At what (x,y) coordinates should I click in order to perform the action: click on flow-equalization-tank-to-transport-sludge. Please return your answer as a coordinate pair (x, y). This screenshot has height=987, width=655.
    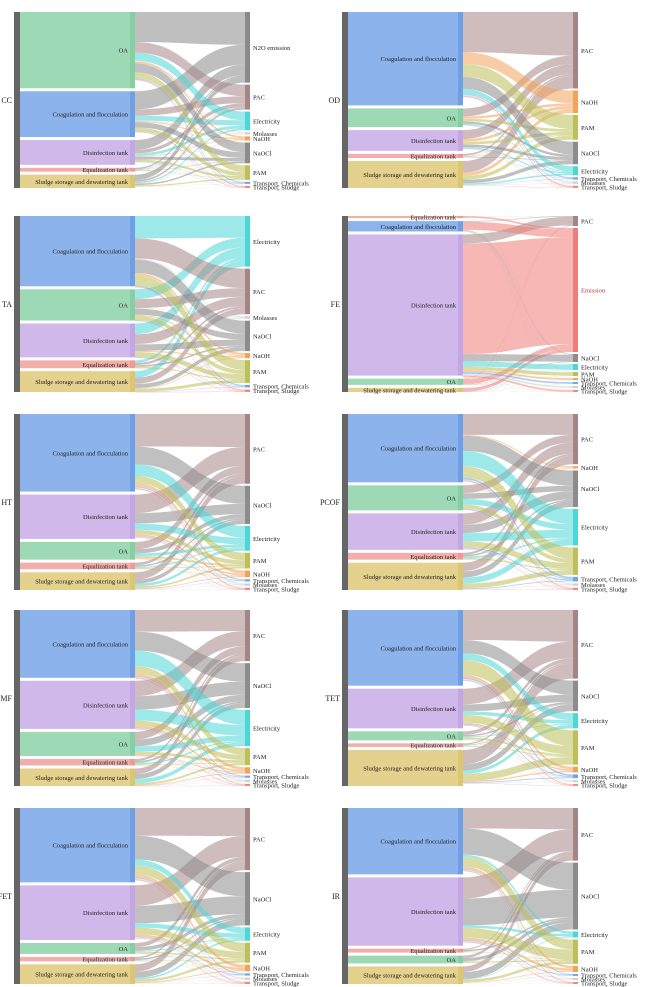
    Looking at the image, I should click on (190, 775).